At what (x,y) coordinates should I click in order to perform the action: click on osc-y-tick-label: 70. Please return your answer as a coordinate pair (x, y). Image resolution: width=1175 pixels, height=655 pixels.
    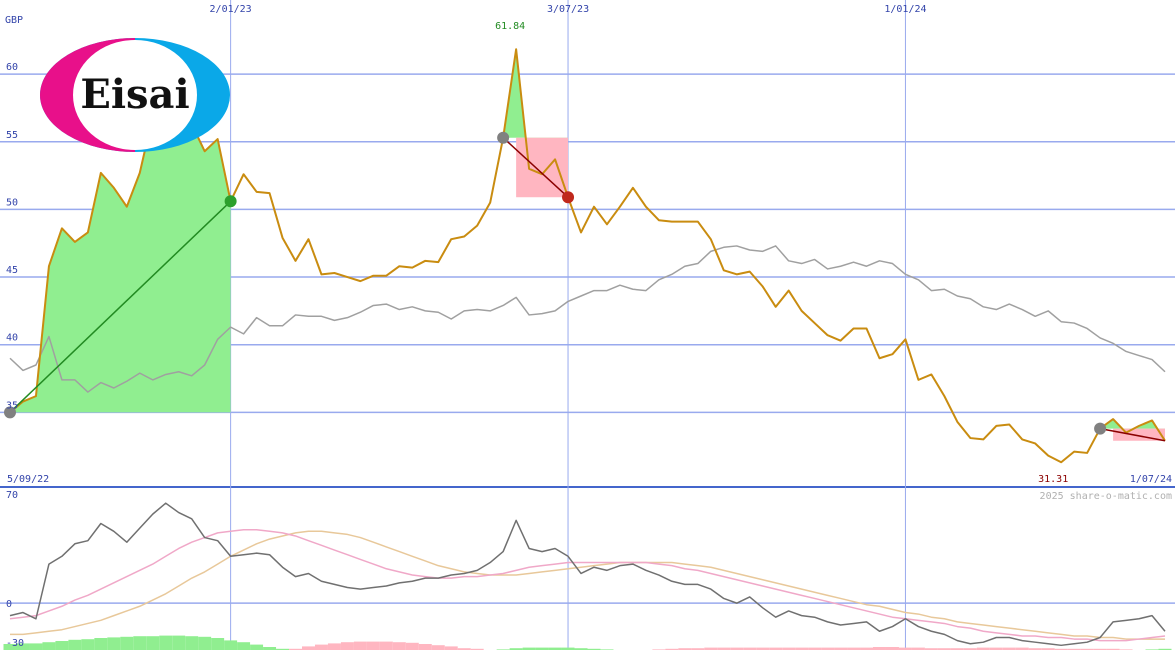
    Looking at the image, I should click on (12, 495).